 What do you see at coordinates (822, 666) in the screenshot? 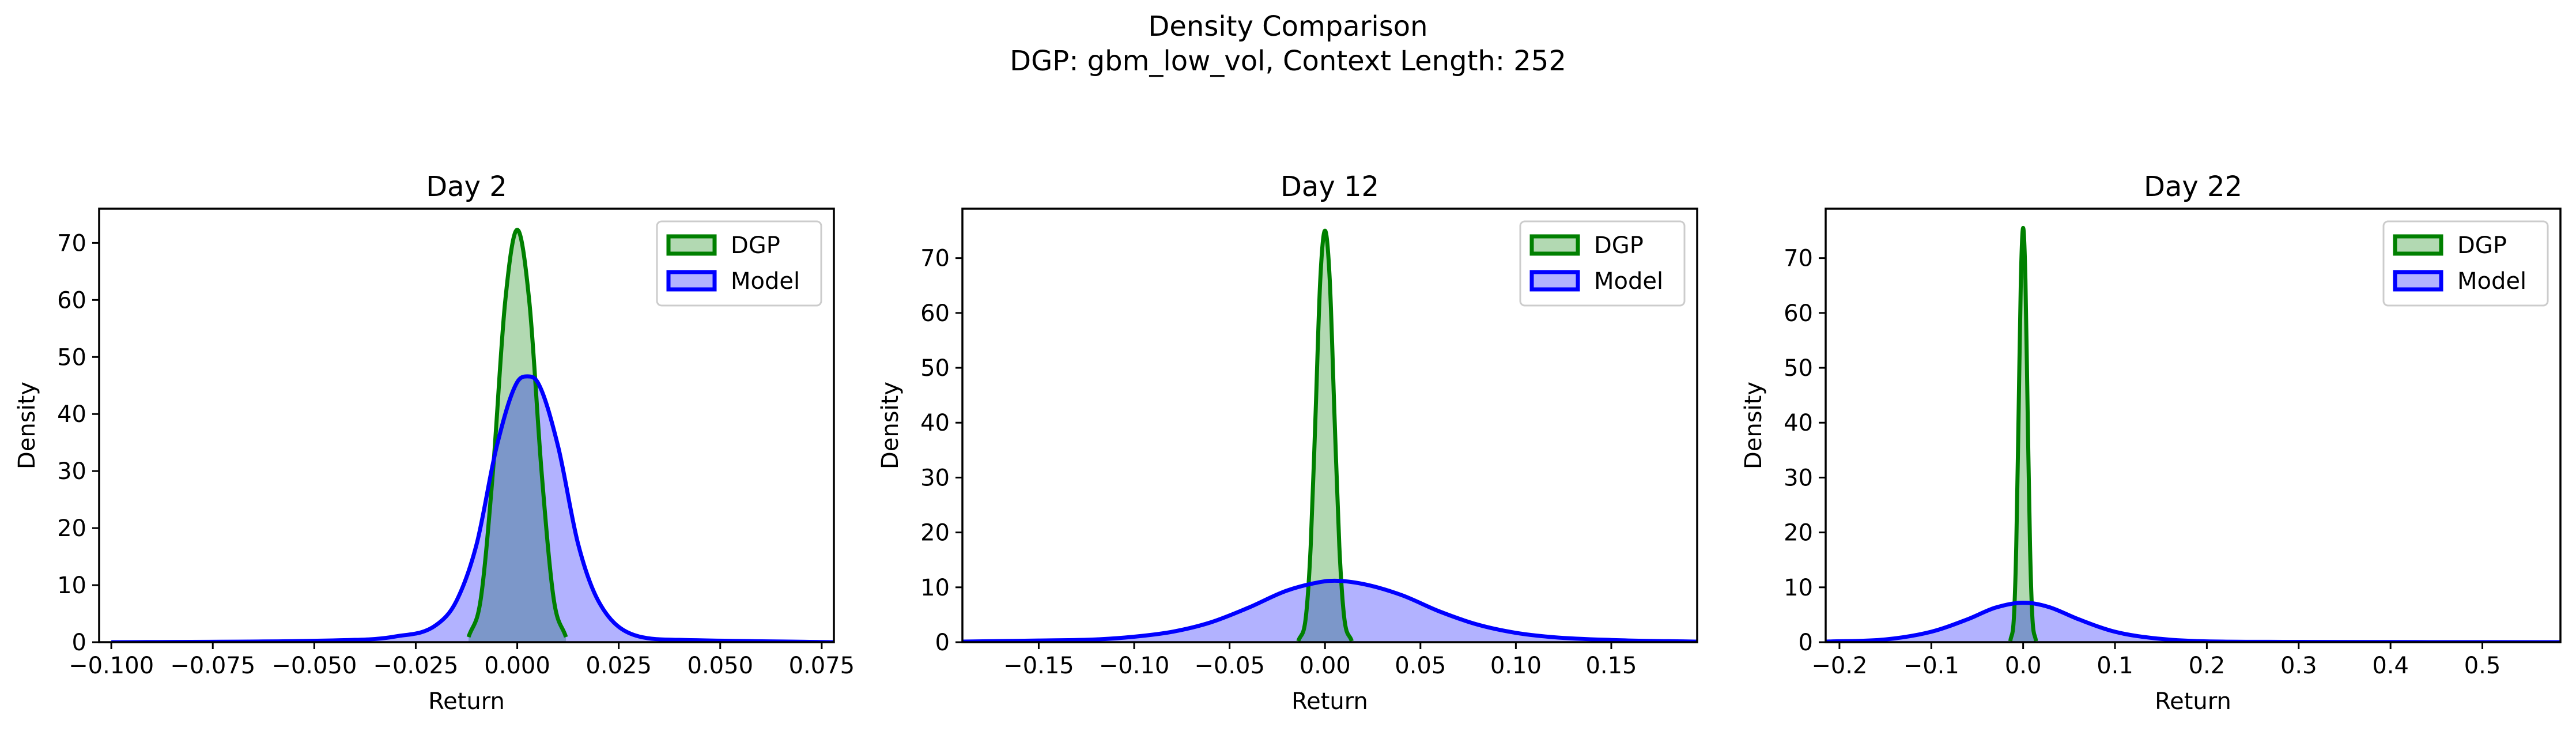
I see `x-tick-label: 0.075` at bounding box center [822, 666].